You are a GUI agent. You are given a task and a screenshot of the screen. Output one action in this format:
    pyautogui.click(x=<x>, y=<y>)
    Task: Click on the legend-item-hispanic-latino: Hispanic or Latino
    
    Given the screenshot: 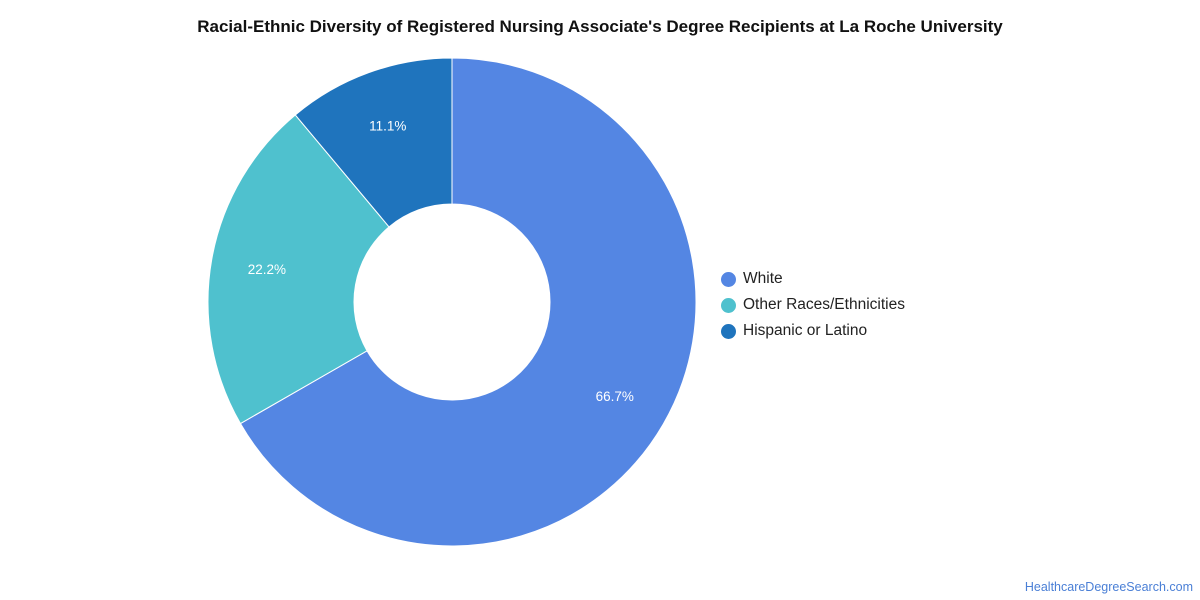 What is the action you would take?
    pyautogui.click(x=813, y=331)
    